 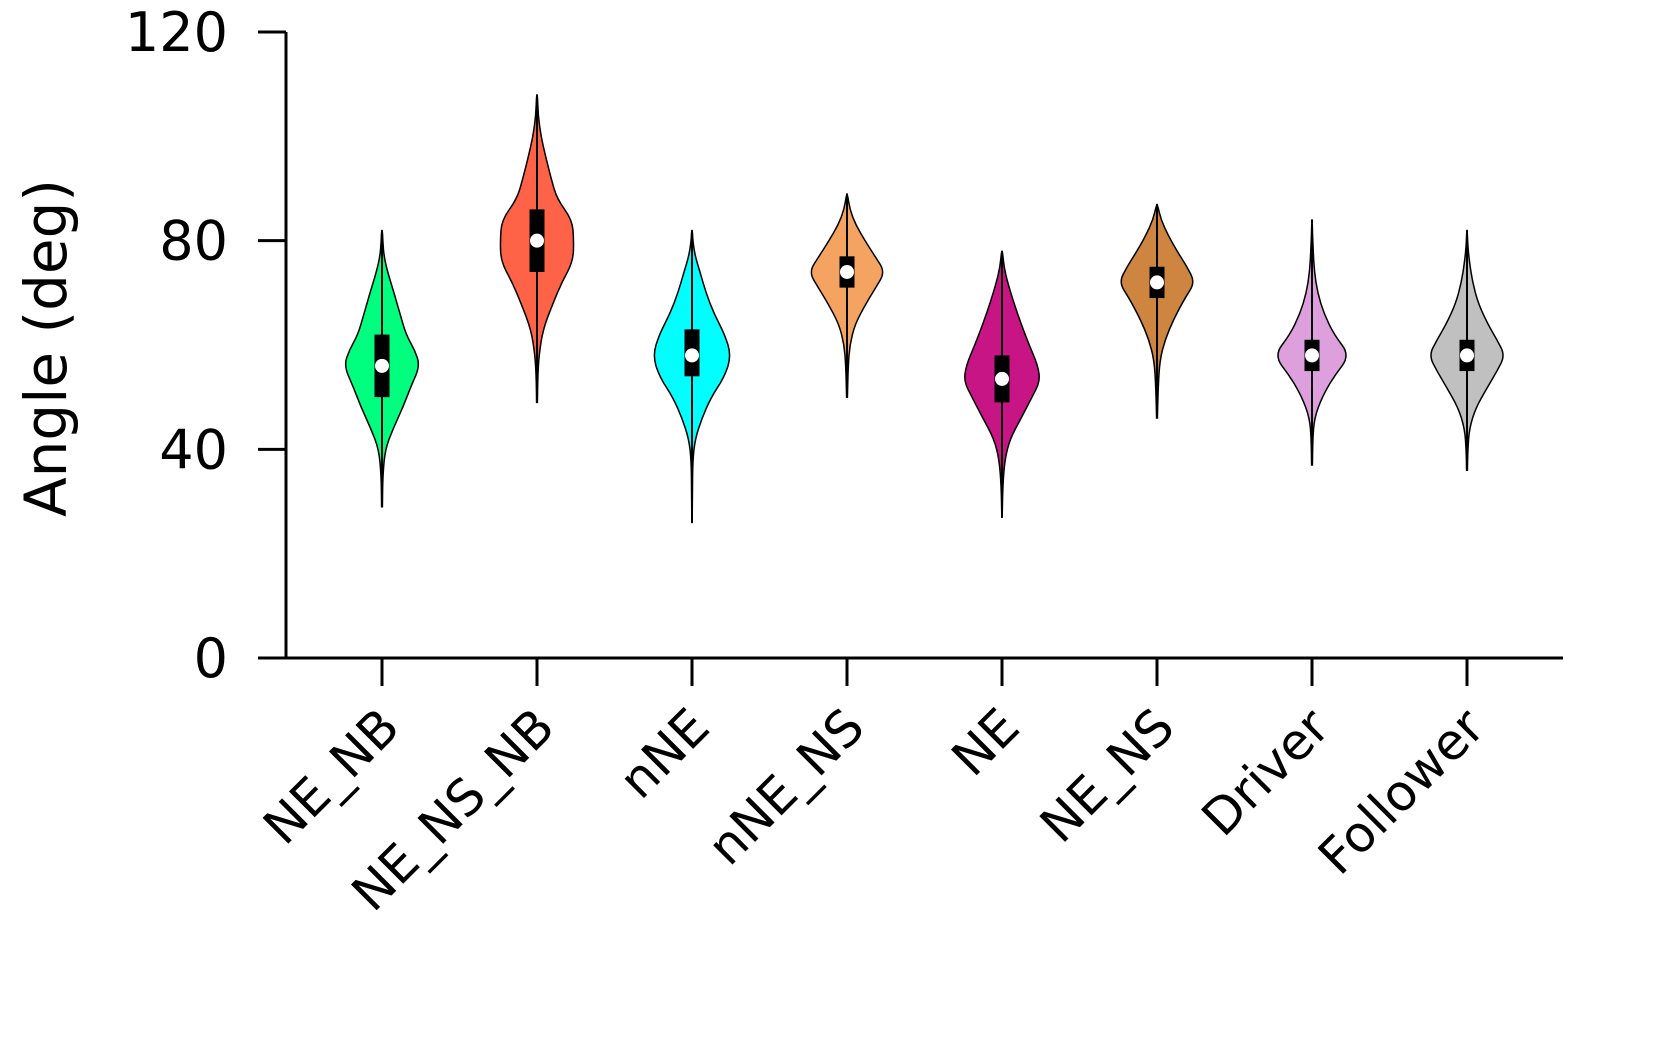 What do you see at coordinates (1401, 791) in the screenshot?
I see `x-tick-label: Follower` at bounding box center [1401, 791].